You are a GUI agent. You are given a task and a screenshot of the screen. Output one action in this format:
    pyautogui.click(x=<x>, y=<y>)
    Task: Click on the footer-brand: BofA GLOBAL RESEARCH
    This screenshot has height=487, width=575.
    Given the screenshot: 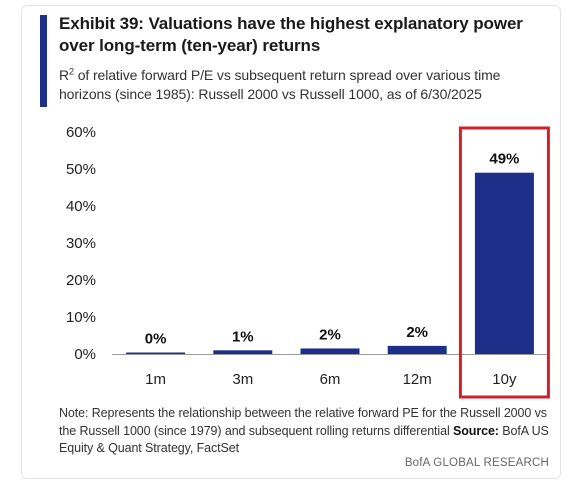 What is the action you would take?
    pyautogui.click(x=476, y=463)
    